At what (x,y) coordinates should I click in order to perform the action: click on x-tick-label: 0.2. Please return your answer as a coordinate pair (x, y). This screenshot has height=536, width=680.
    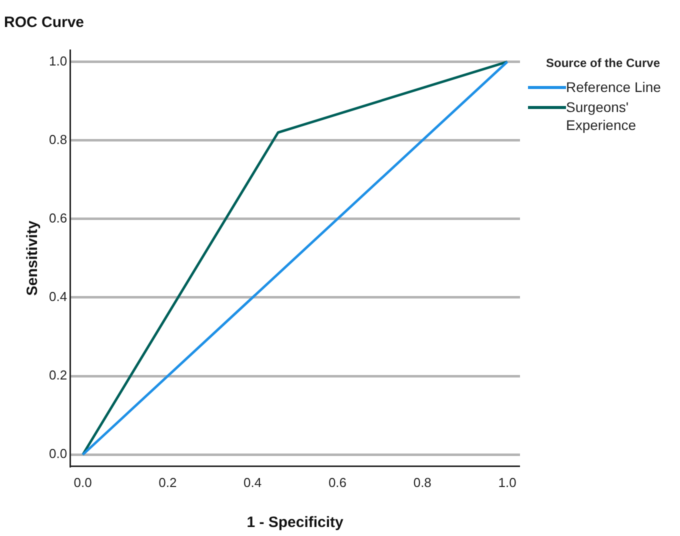
    Looking at the image, I should click on (167, 482).